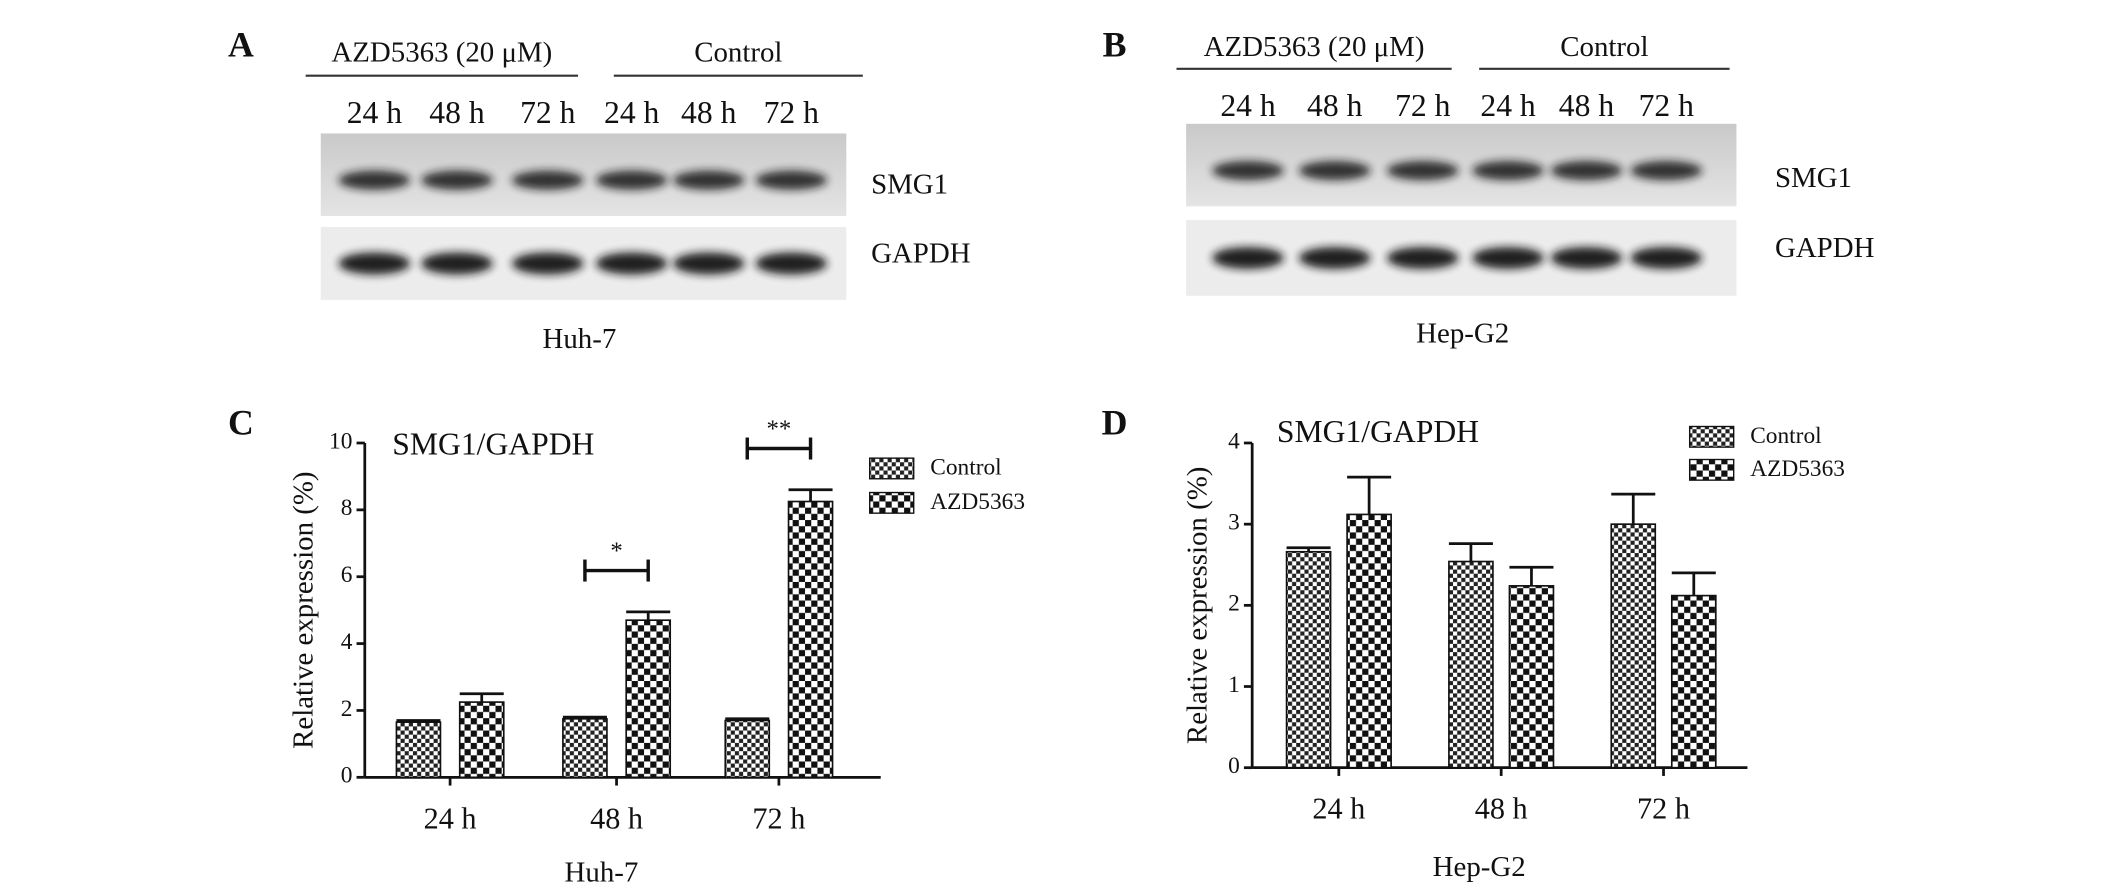 This screenshot has width=2126, height=886. Describe the element at coordinates (580, 339) in the screenshot. I see `cell-label: Huh-7` at that location.